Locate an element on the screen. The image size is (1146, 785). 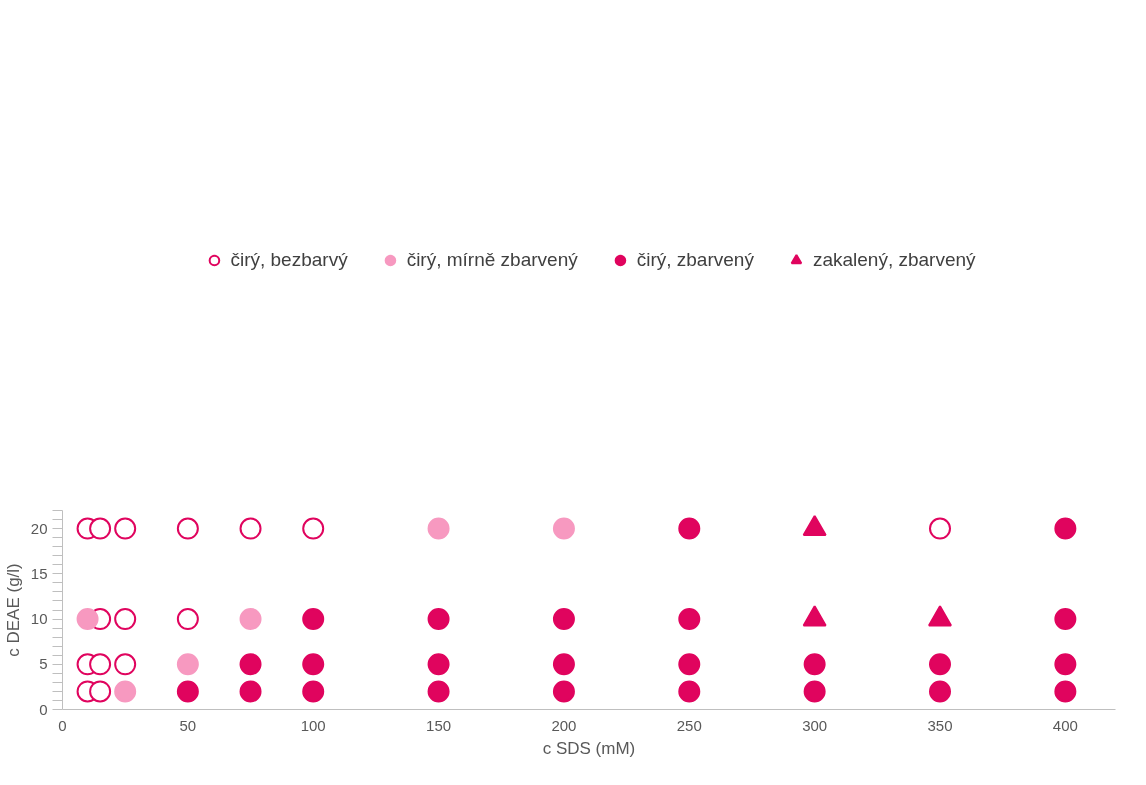
y-tick-label: 5 is located at coordinates (43, 664).